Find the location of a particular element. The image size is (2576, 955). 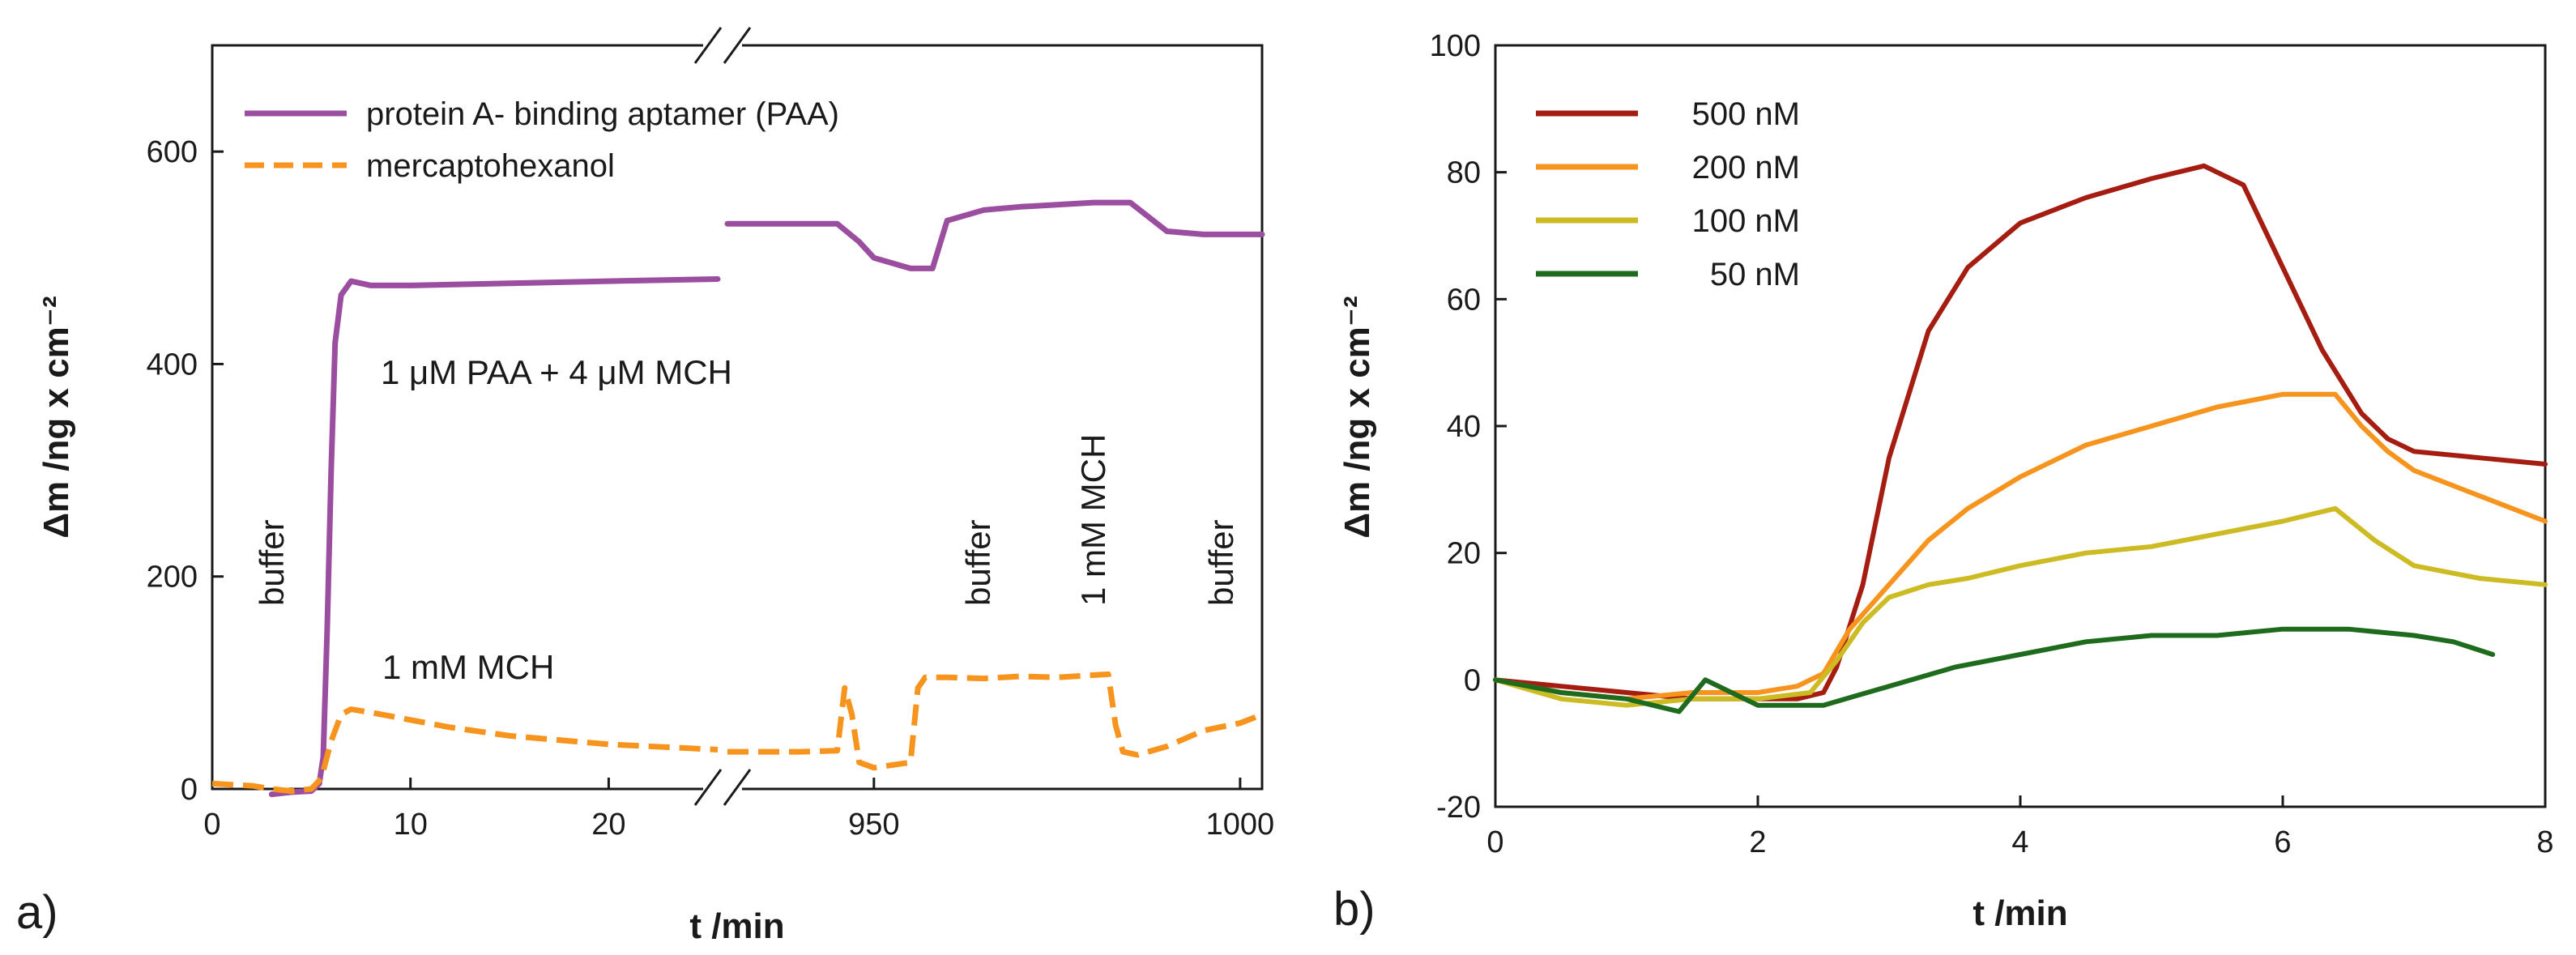

panel-b-y-tick-label-40: 40 is located at coordinates (1464, 427).